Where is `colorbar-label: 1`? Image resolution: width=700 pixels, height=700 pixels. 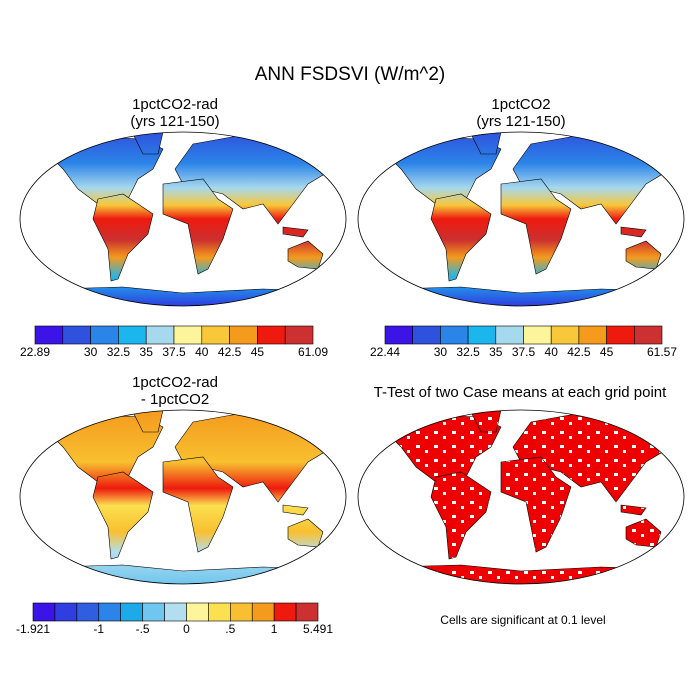 colorbar-label: 1 is located at coordinates (274, 629).